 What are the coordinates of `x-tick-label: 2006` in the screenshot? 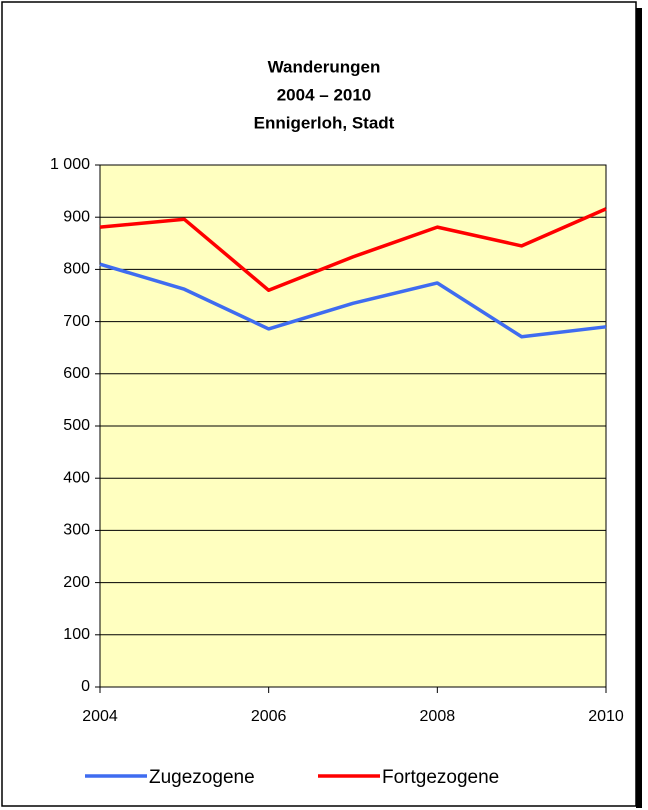 It's located at (269, 716).